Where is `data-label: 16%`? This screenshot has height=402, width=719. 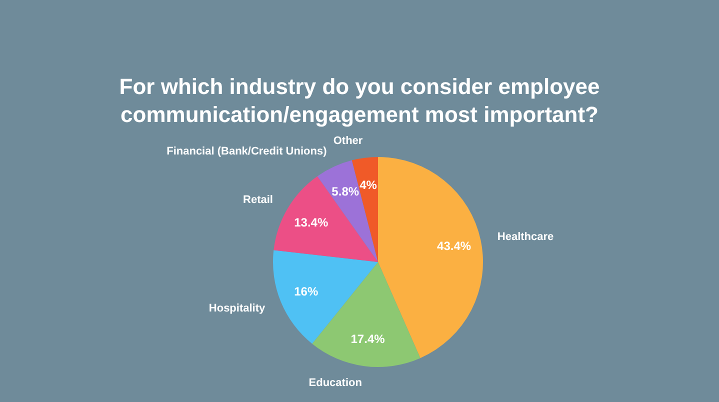
data-label: 16% is located at coordinates (306, 291).